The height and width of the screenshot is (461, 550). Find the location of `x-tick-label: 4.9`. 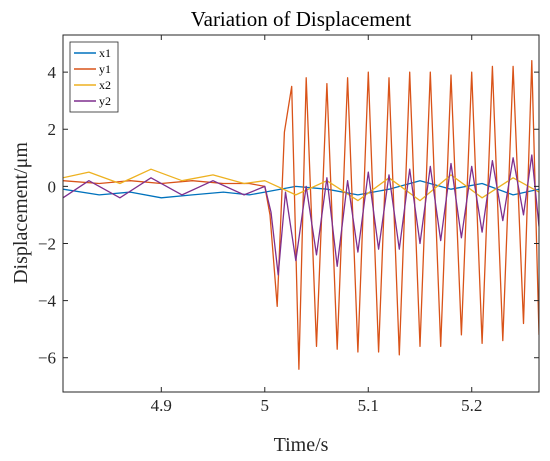

x-tick-label: 4.9 is located at coordinates (161, 405).